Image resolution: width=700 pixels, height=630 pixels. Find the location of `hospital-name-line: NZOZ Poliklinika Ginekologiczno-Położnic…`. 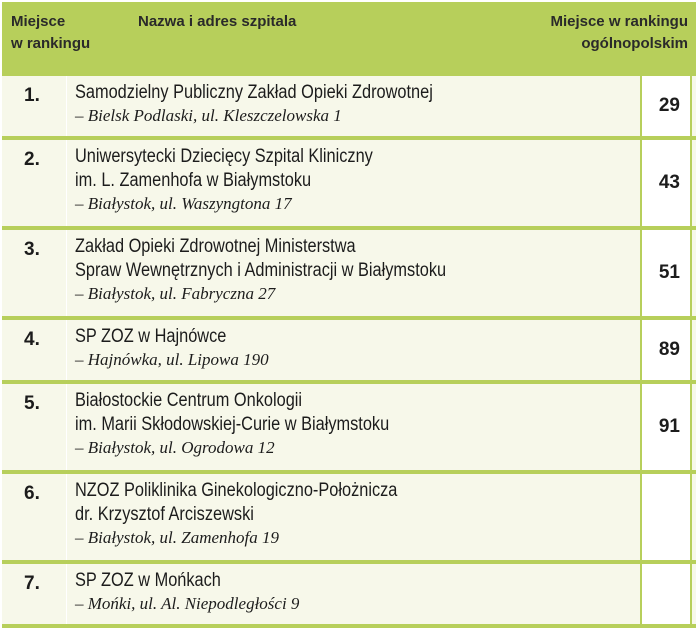

hospital-name-line: NZOZ Poliklinika Ginekologiczno-Położnic… is located at coordinates (236, 490).